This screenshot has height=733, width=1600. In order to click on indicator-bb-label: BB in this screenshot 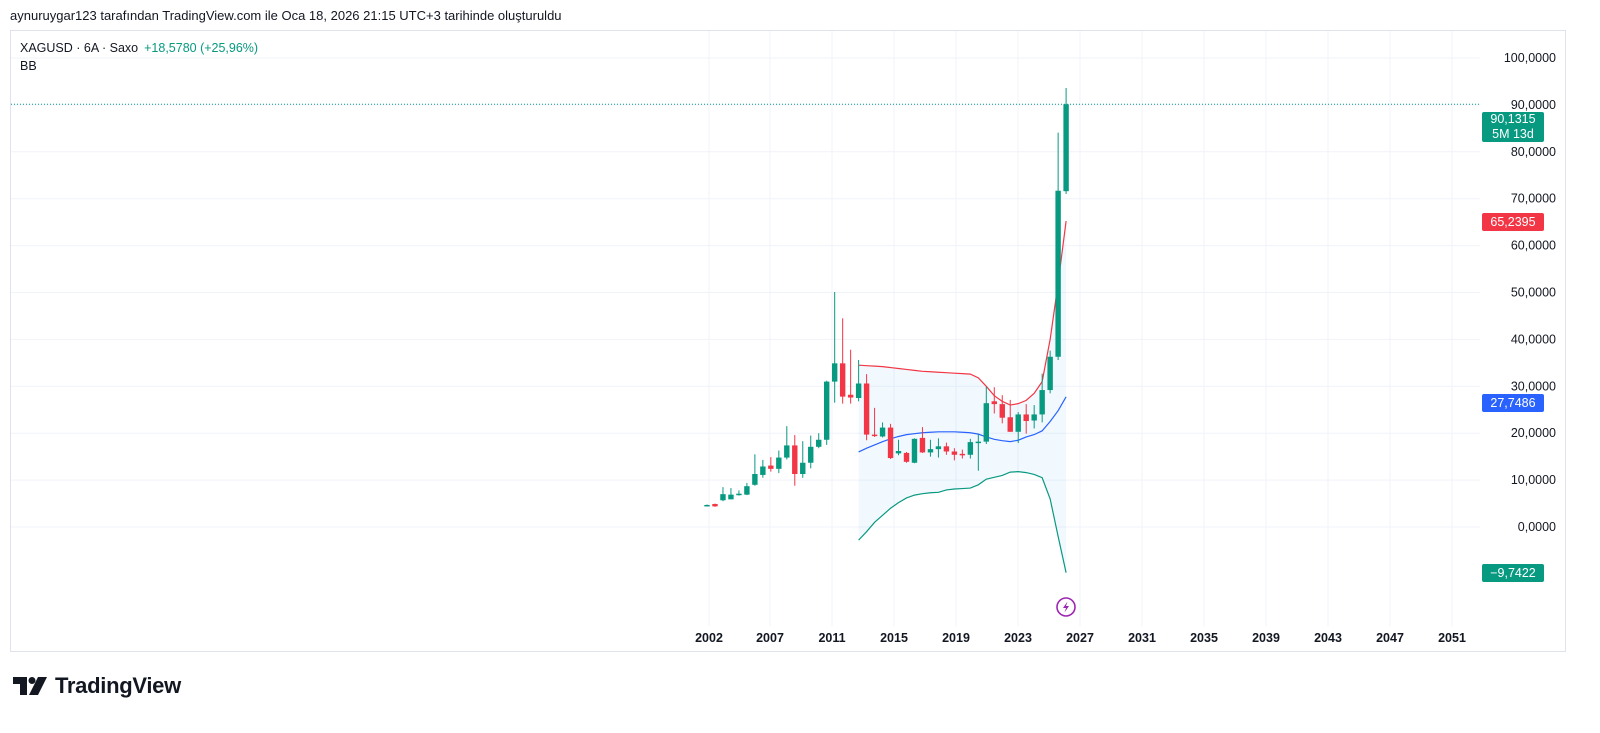, I will do `click(28, 66)`.